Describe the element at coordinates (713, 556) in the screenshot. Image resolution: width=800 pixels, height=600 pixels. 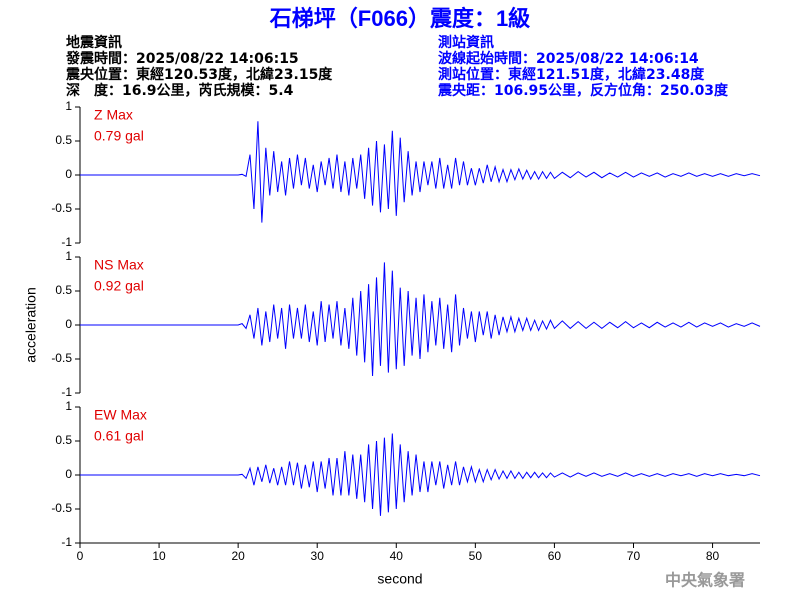
I see `x-tick-label: 80` at that location.